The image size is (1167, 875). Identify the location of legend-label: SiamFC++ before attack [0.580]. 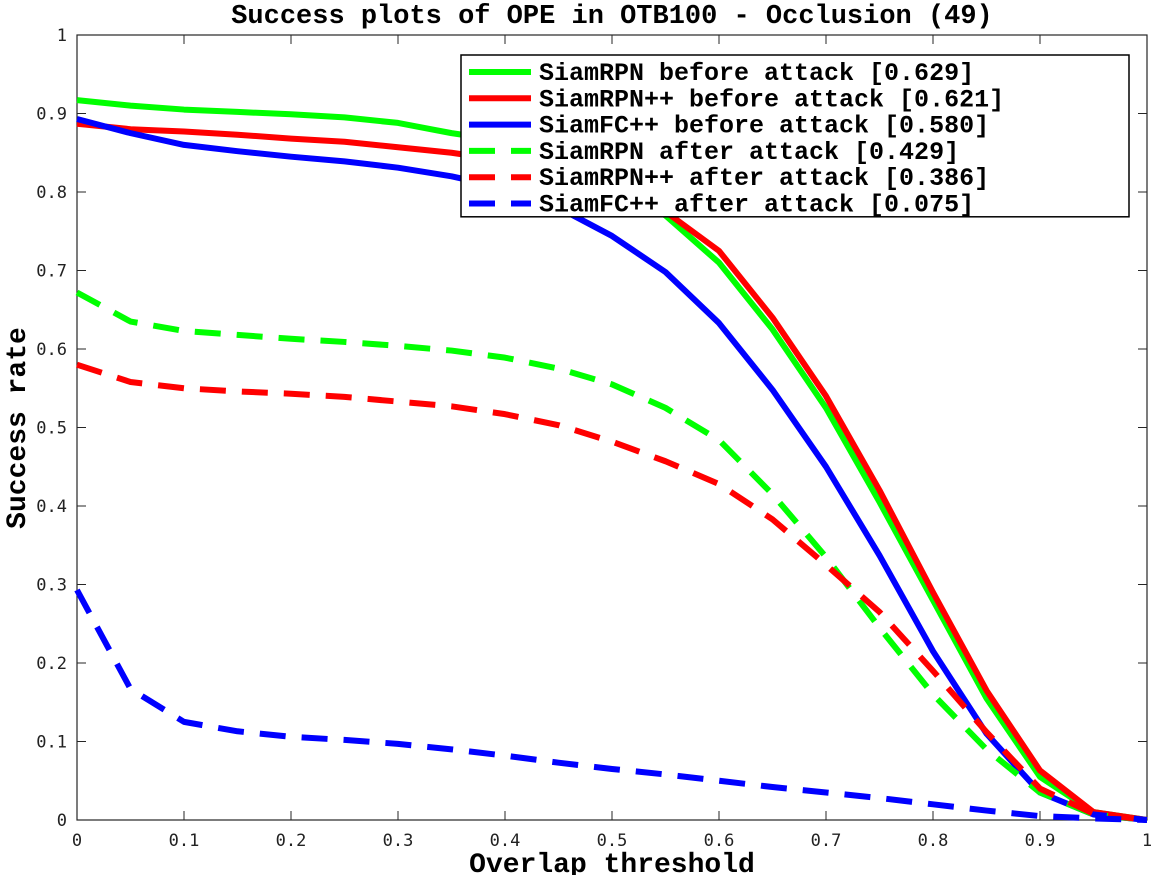
(764, 126).